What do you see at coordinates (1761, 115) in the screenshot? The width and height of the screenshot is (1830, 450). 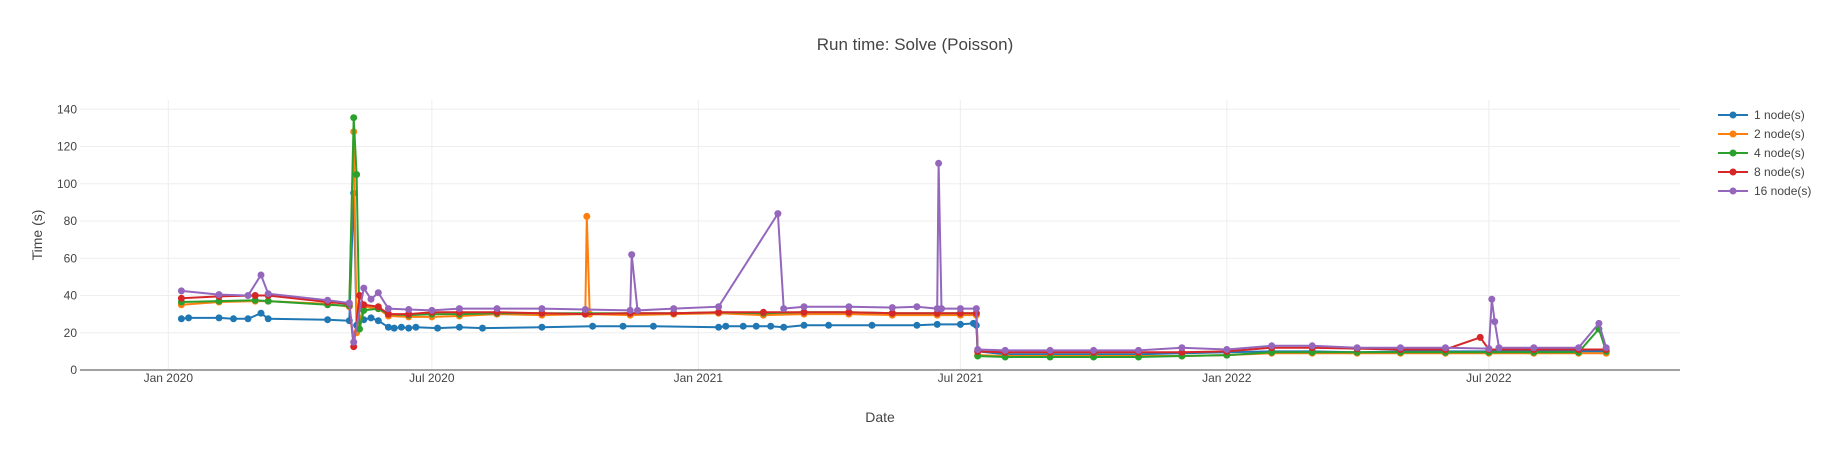 I see `legend-item: 1 node(s)` at bounding box center [1761, 115].